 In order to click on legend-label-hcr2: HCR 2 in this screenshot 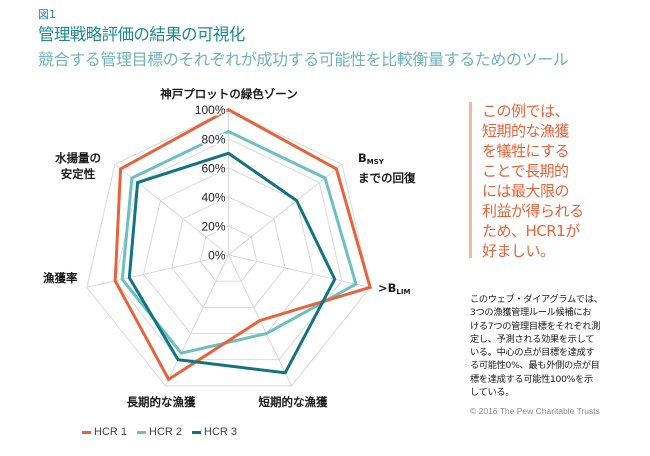, I will do `click(166, 432)`.